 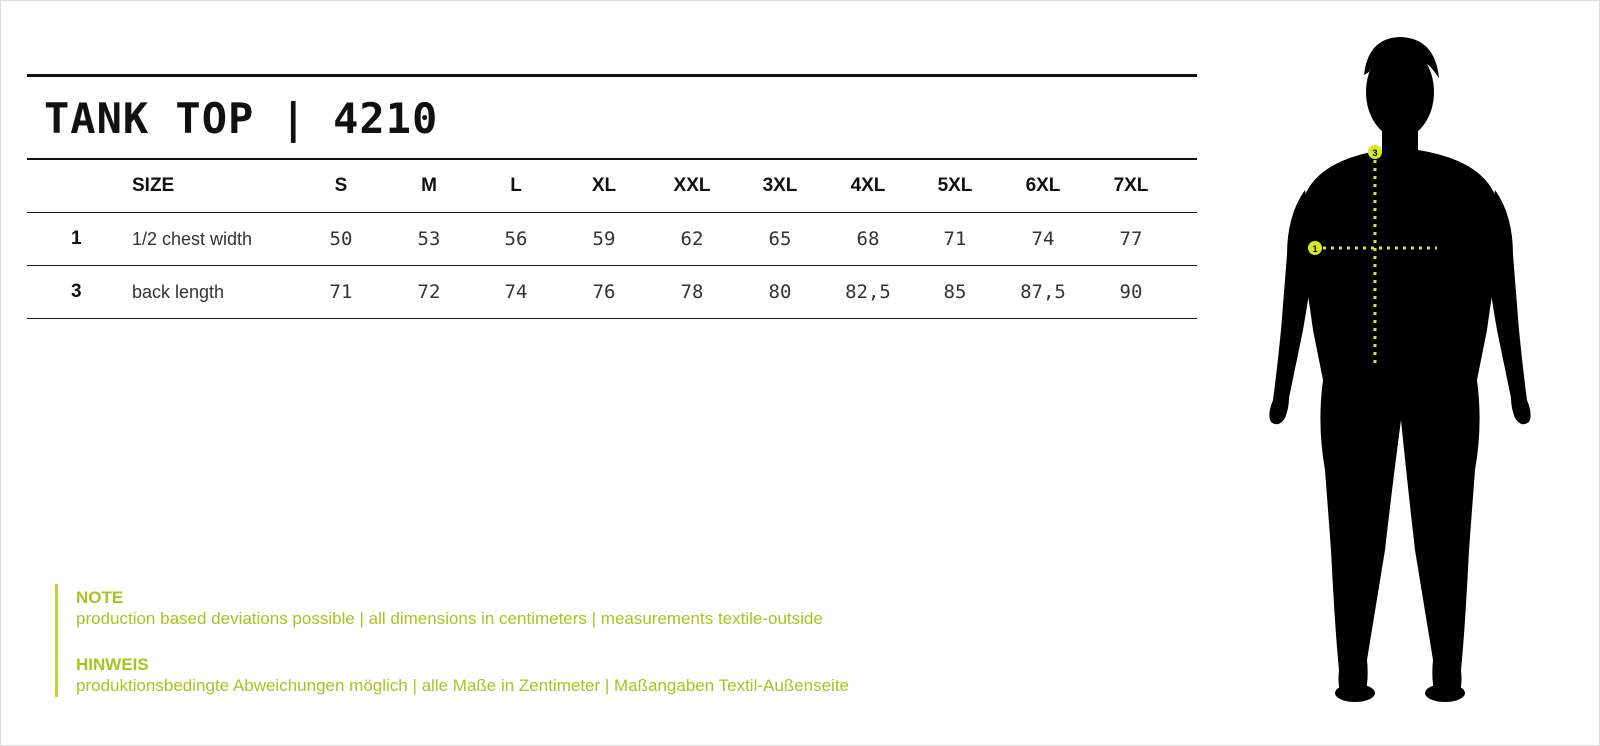 What do you see at coordinates (612, 75) in the screenshot?
I see `top-rule` at bounding box center [612, 75].